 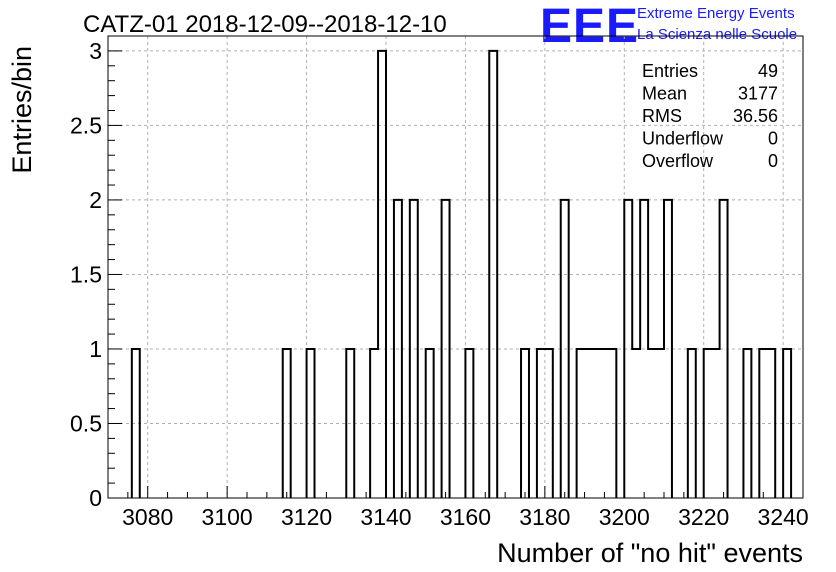 What do you see at coordinates (95, 51) in the screenshot?
I see `y-tick-label: 3` at bounding box center [95, 51].